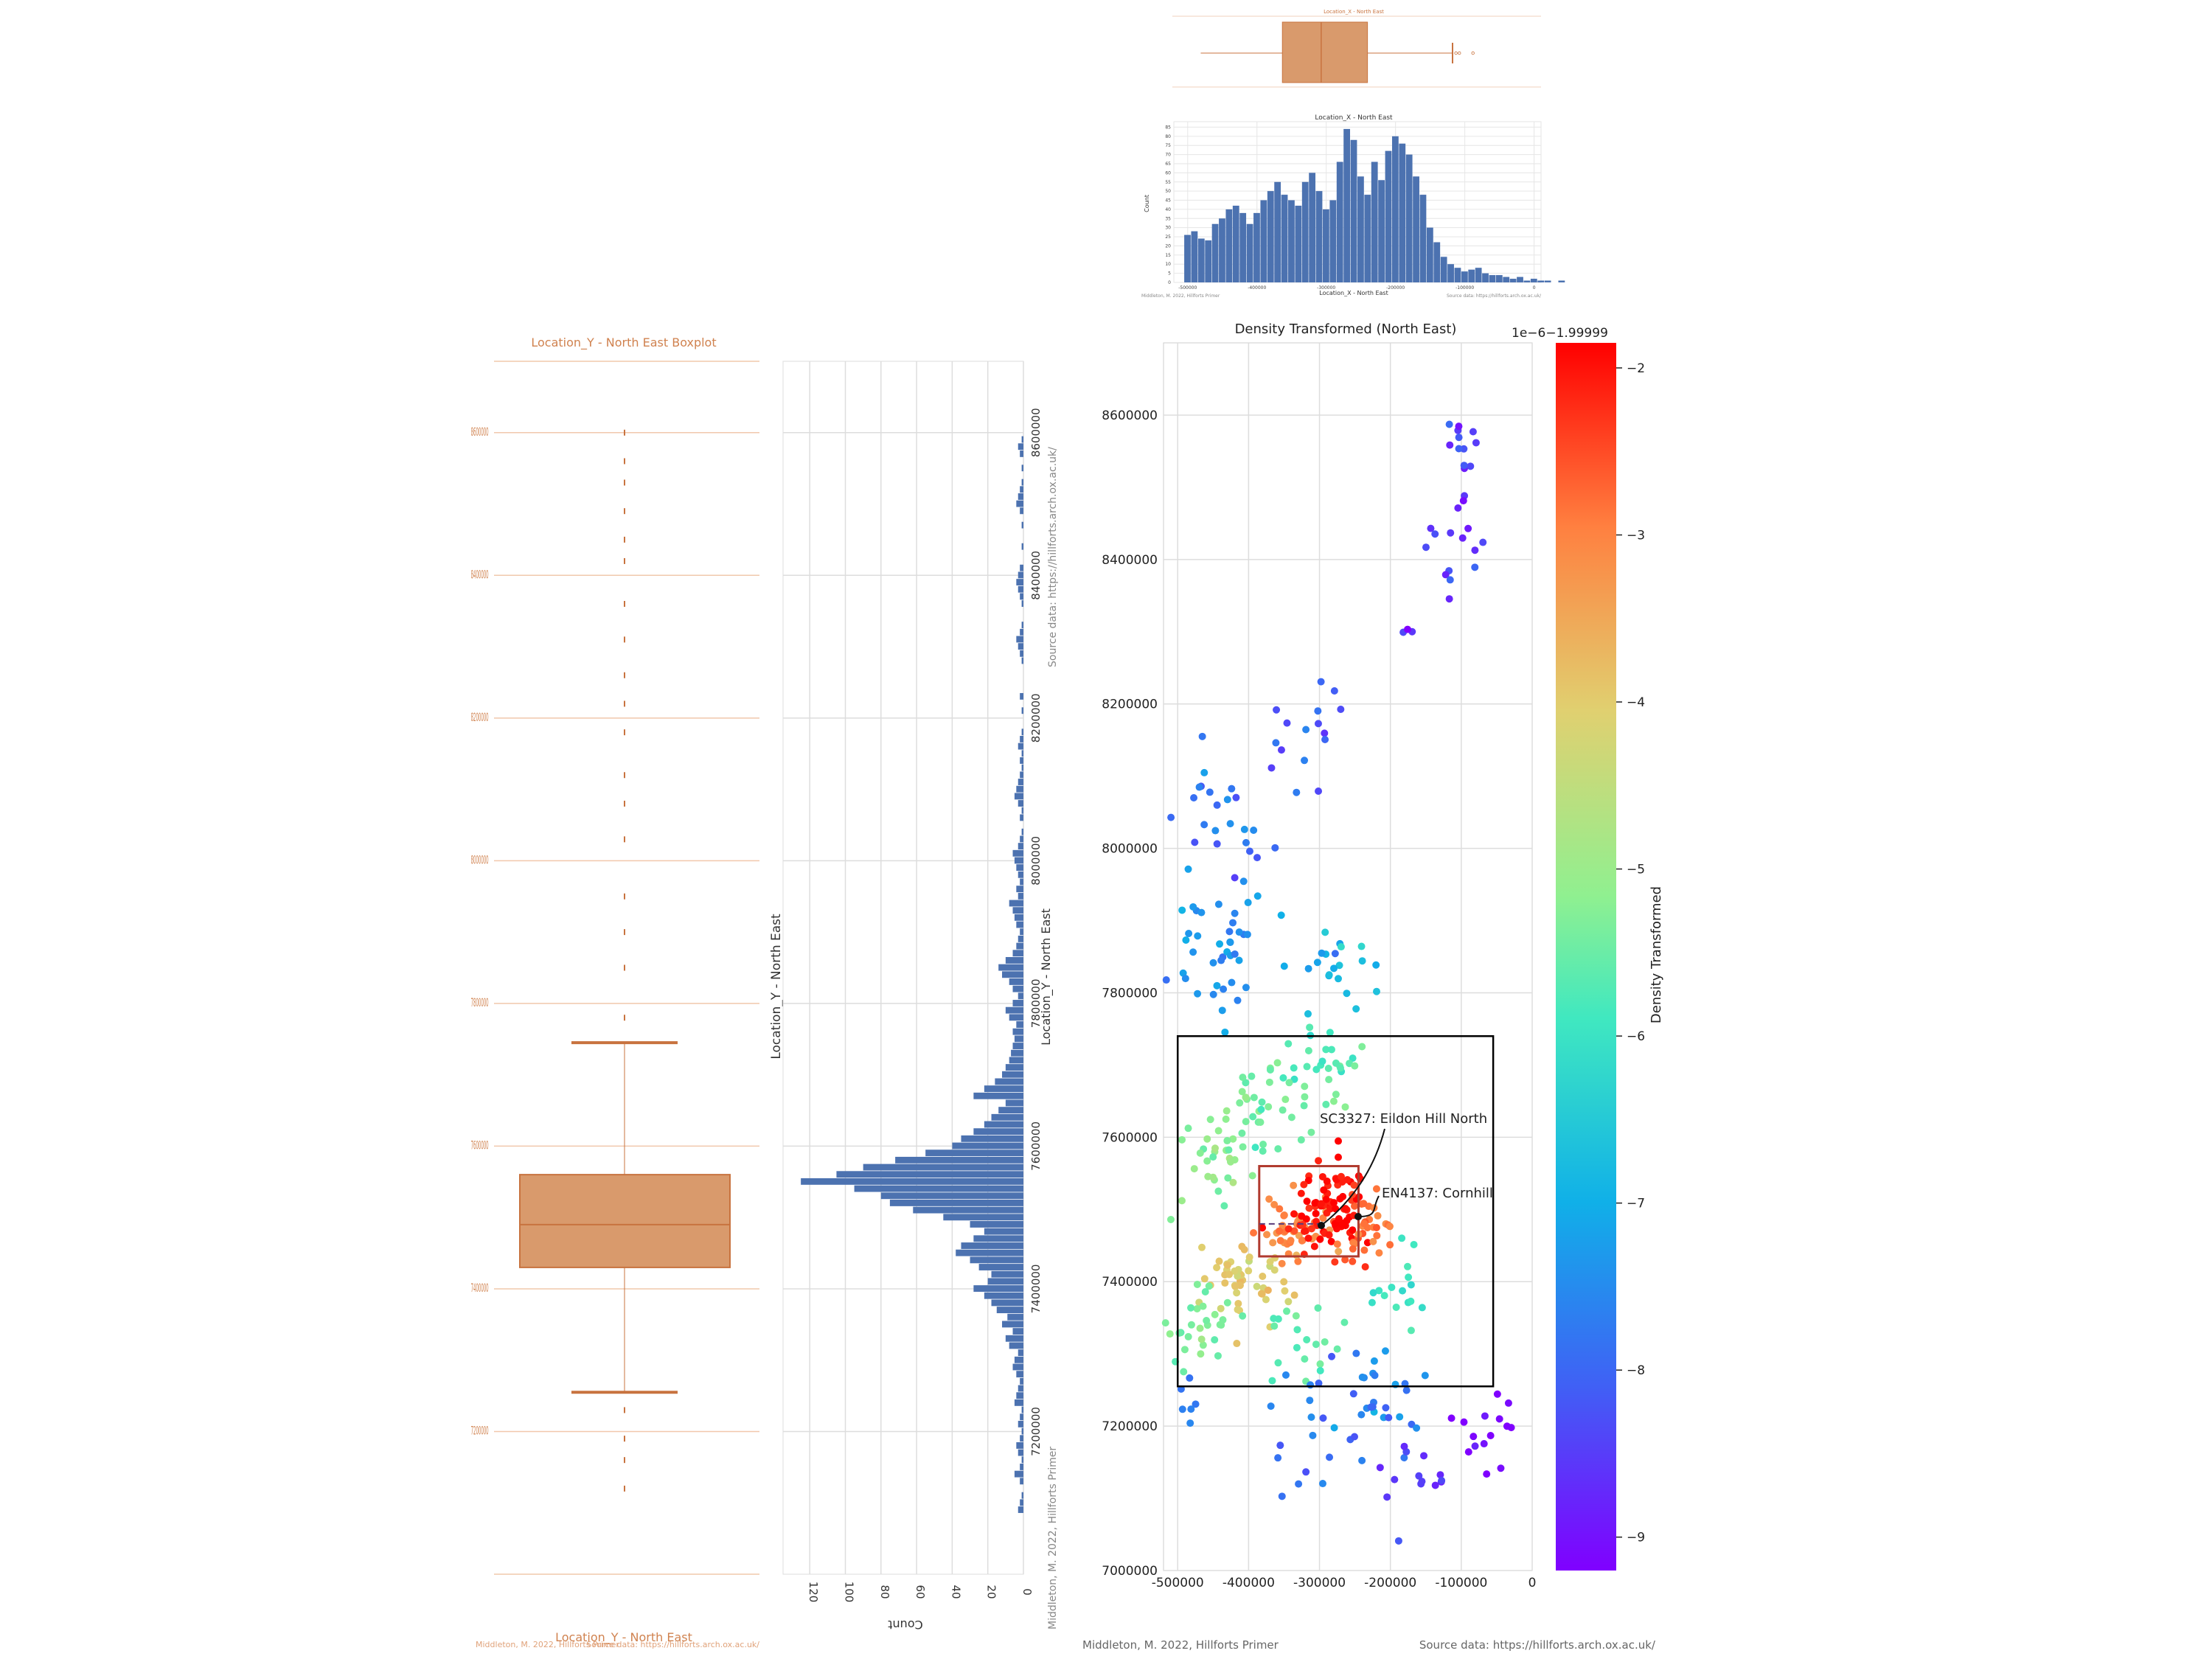 The height and width of the screenshot is (1659, 2212). Describe the element at coordinates (1423, 1203) in the screenshot. I see `annotation-cornhill: EN4137: Cornhill` at that location.